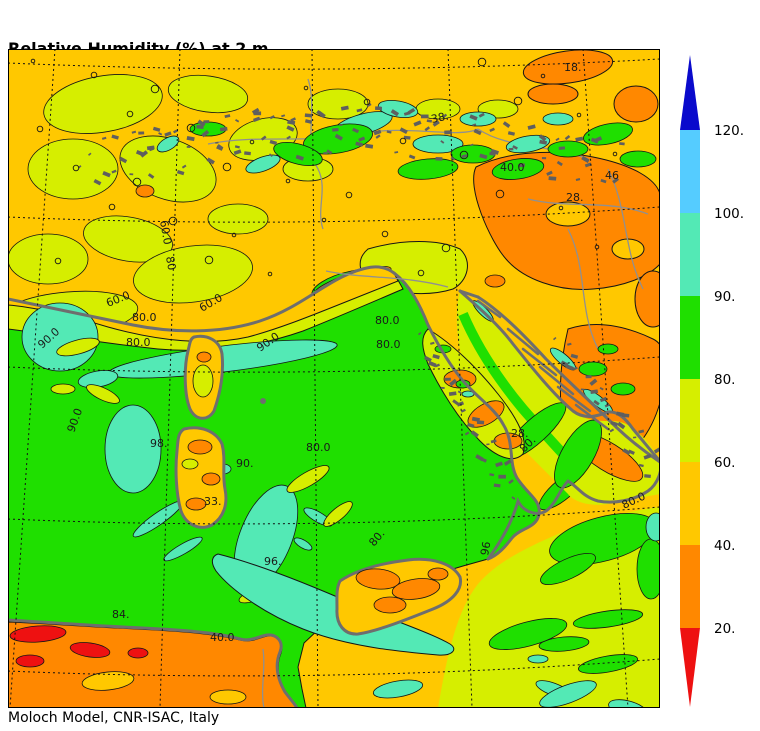 The height and width of the screenshot is (731, 760). I want to click on colorbar-scale, so click(690, 381).